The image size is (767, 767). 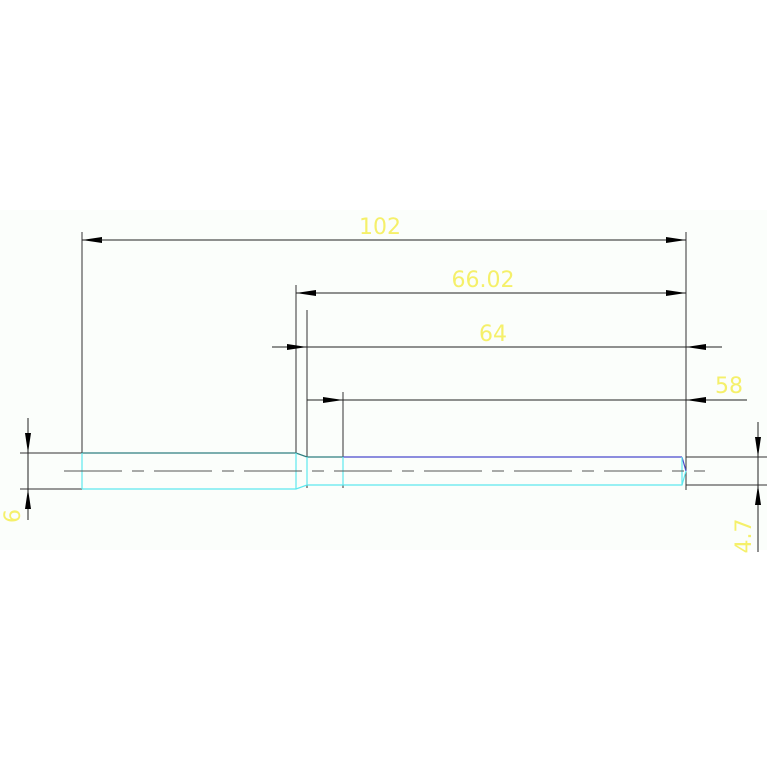 What do you see at coordinates (384, 471) in the screenshot?
I see `shaft-outline` at bounding box center [384, 471].